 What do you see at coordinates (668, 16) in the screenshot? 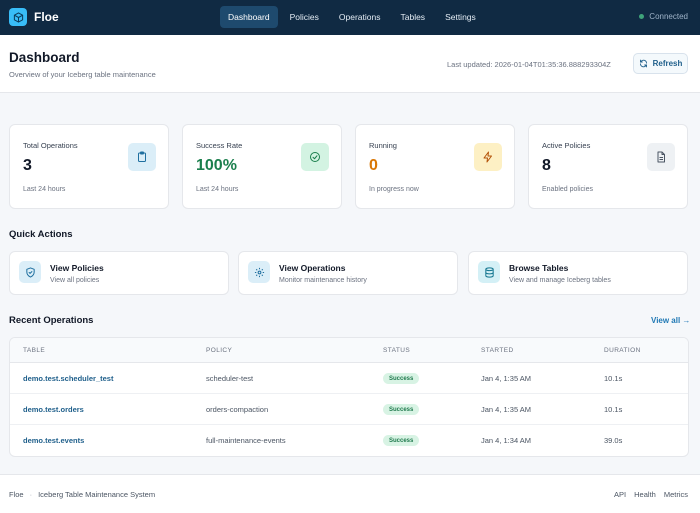
I see `connection-label: Connected` at bounding box center [668, 16].